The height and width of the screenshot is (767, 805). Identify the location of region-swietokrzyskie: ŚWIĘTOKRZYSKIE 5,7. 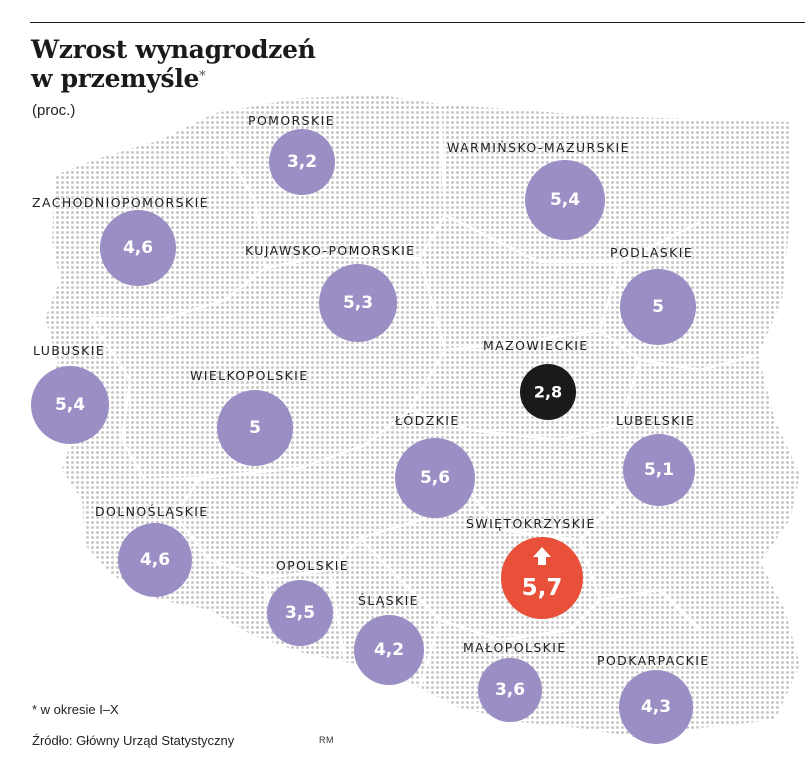
(531, 567).